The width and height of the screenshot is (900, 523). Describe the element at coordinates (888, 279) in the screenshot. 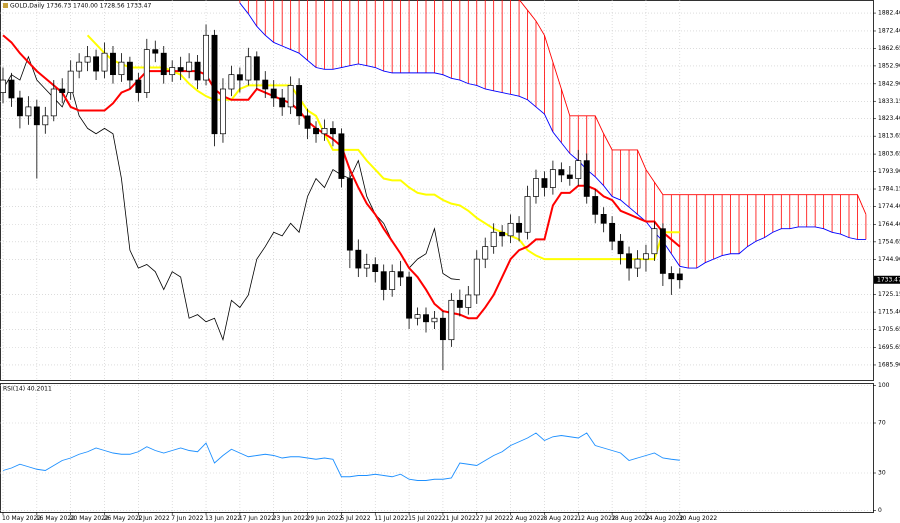

I see `last-price-label: 1733.47` at that location.